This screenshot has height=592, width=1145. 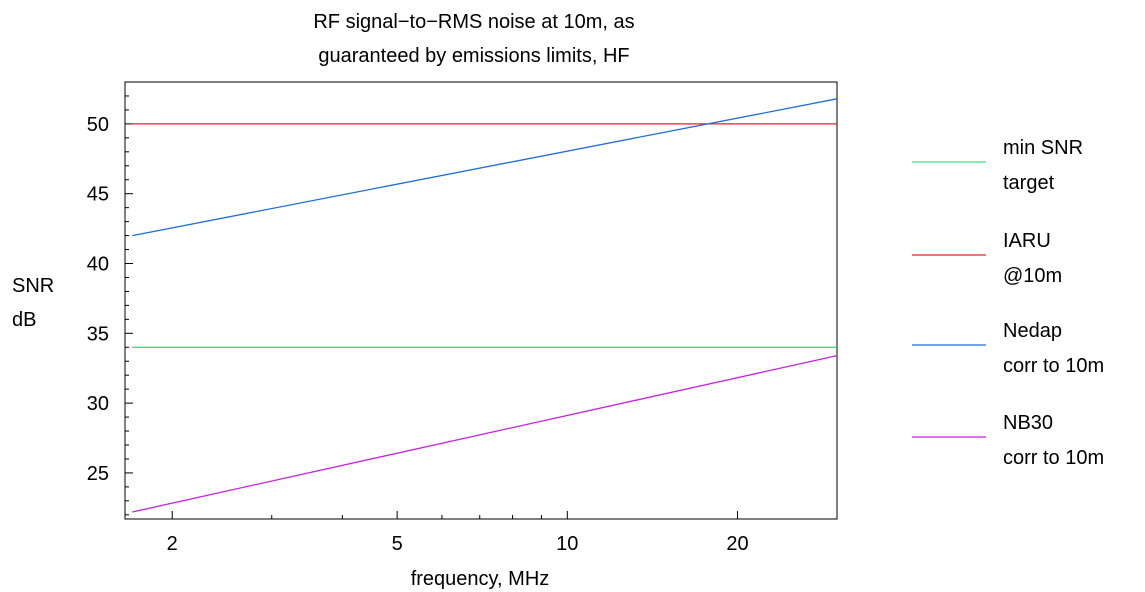 What do you see at coordinates (1053, 458) in the screenshot?
I see `legend-label-3-line-2: corr to 10m` at bounding box center [1053, 458].